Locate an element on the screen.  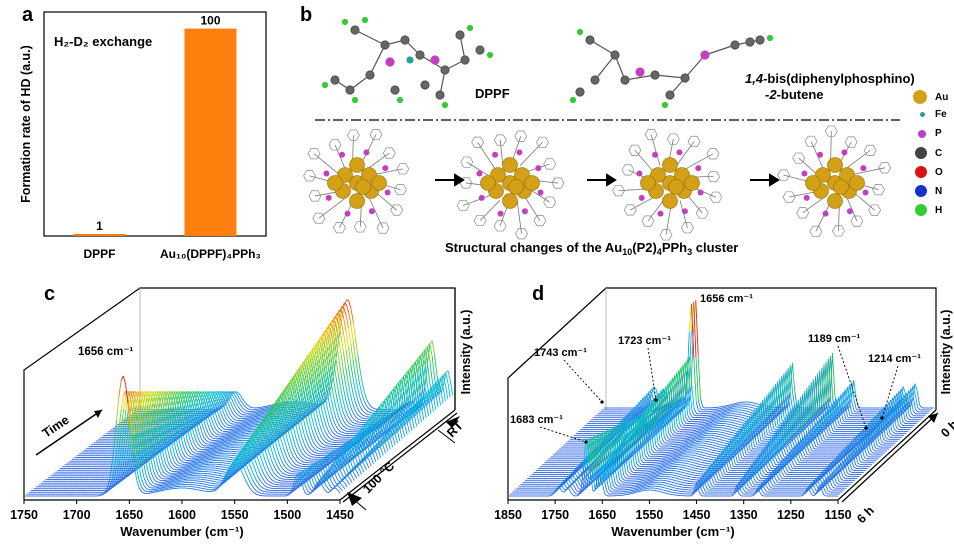
legend-item-fe: Fe is located at coordinates (930, 114).